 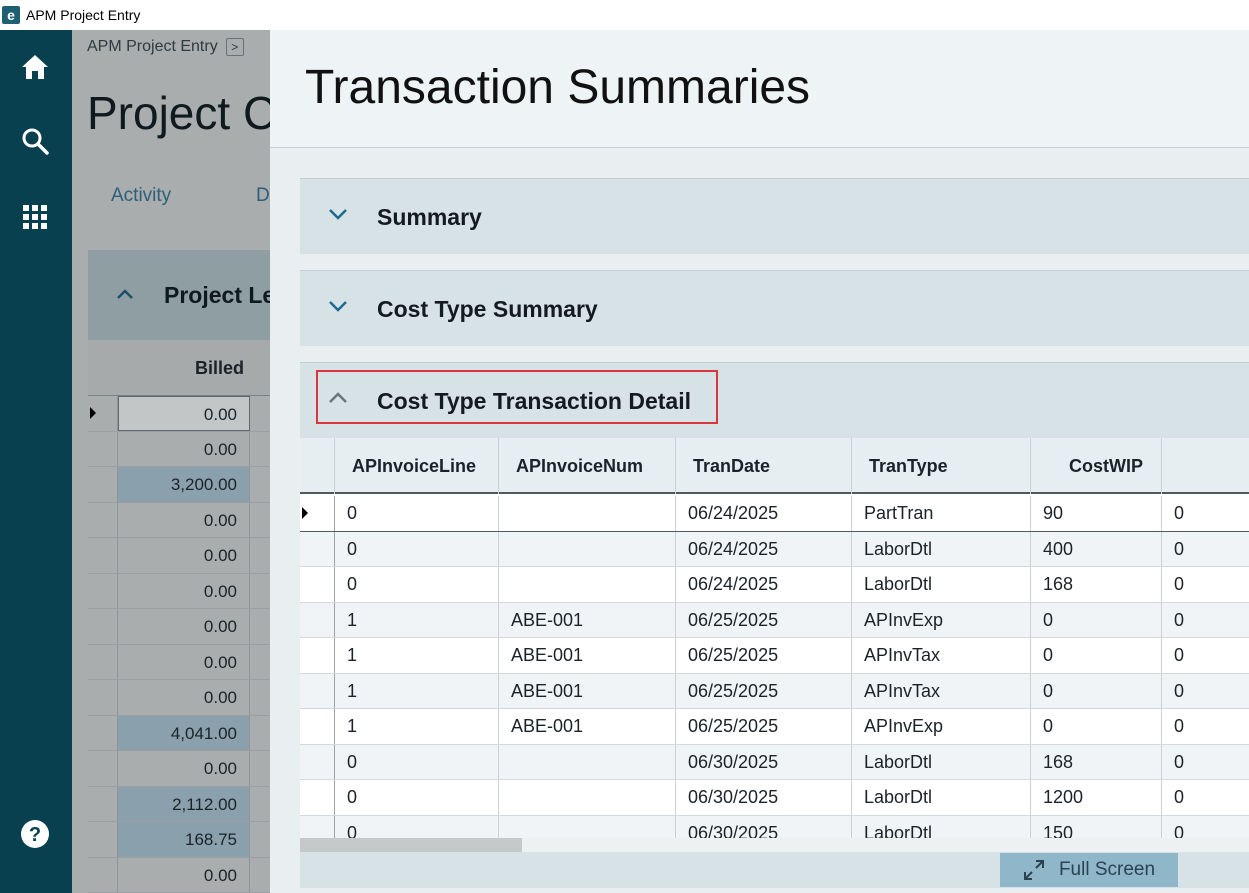 What do you see at coordinates (184, 803) in the screenshot?
I see `billed-cell: 2,112.00` at bounding box center [184, 803].